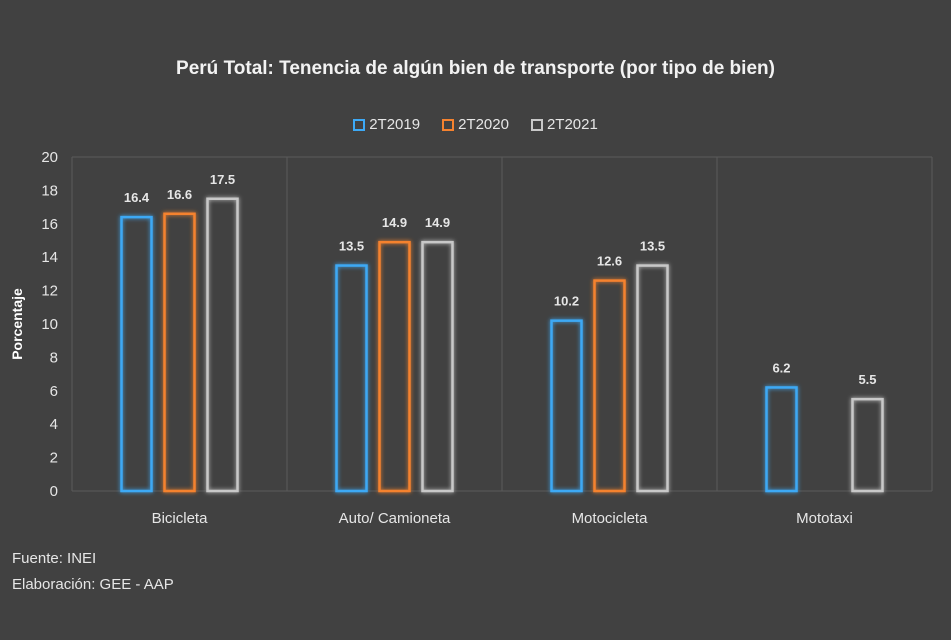 The image size is (951, 640). What do you see at coordinates (54, 458) in the screenshot?
I see `y-tick-label: 2` at bounding box center [54, 458].